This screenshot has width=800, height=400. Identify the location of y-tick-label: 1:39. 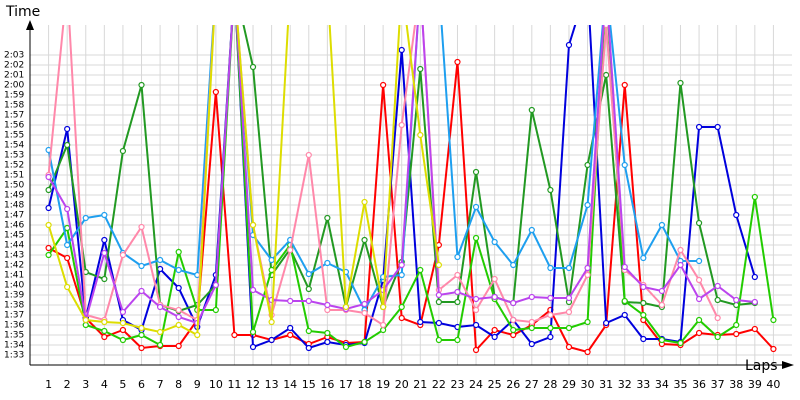
(14, 296).